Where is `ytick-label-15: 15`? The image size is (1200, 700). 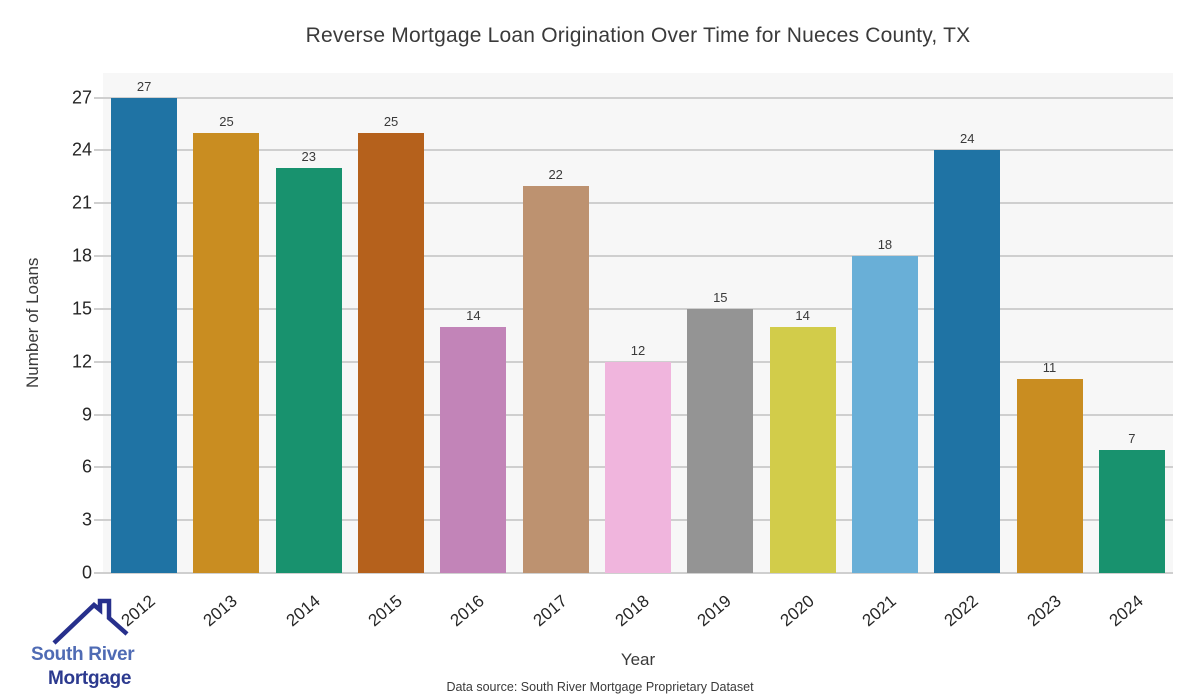 ytick-label-15: 15 is located at coordinates (81, 308).